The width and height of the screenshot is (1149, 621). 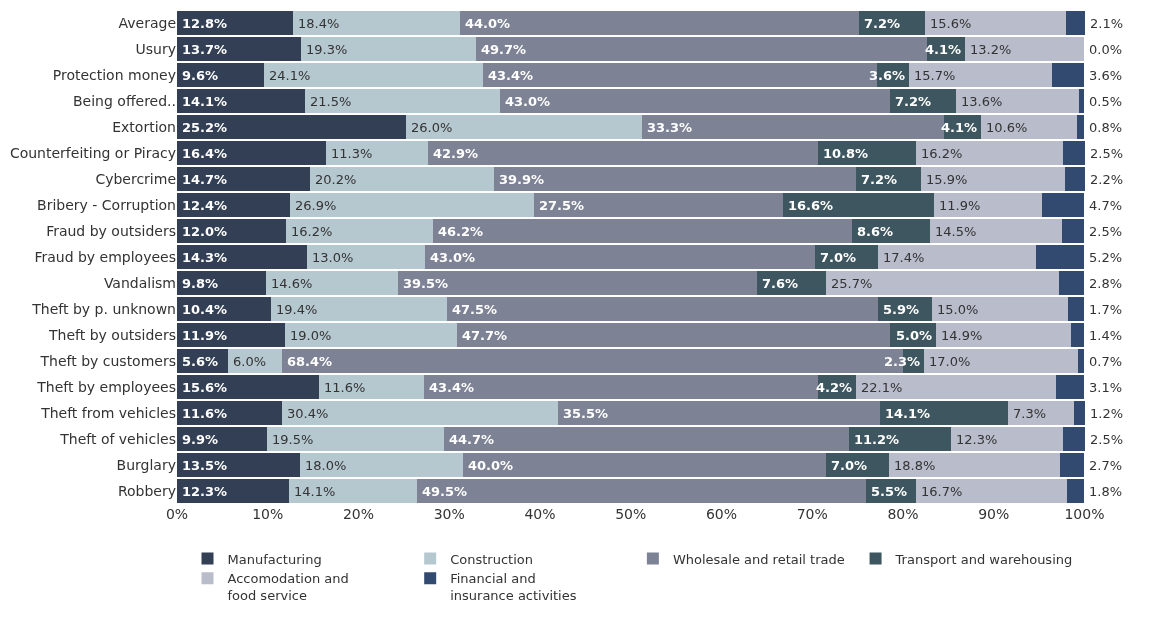 I want to click on data-label: 15.7%, so click(x=935, y=75).